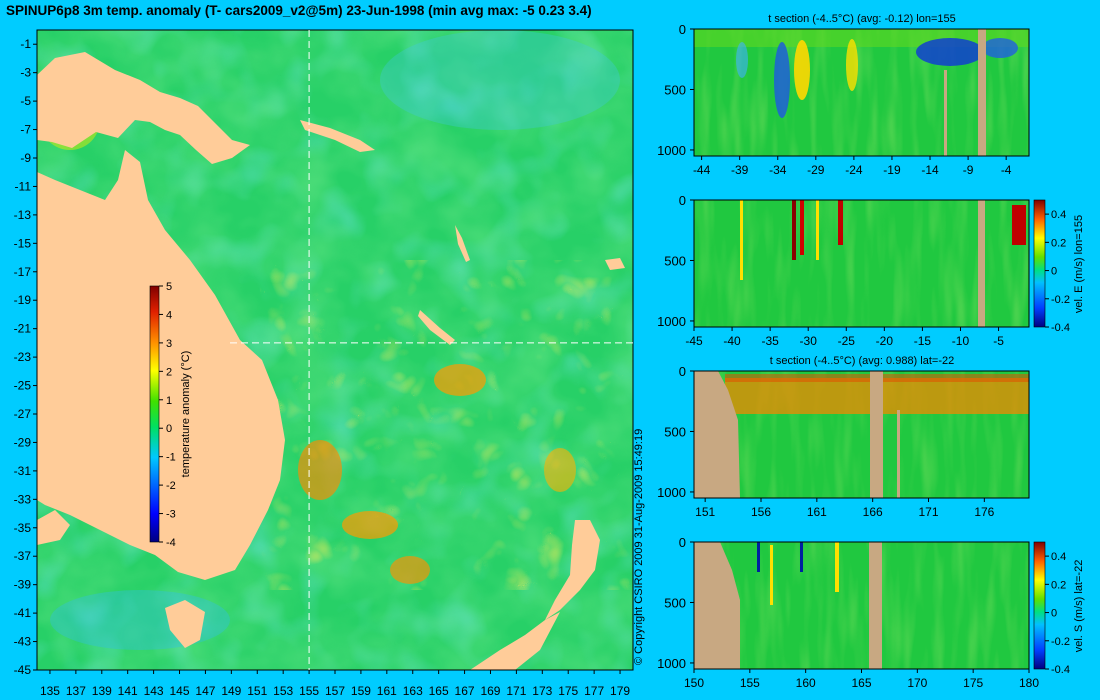 The height and width of the screenshot is (700, 1100). Describe the element at coordinates (1057, 271) in the screenshot. I see `velocity-east-colorbar-ticks: 0.4 0.2 0 -0.2 -0.4` at that location.